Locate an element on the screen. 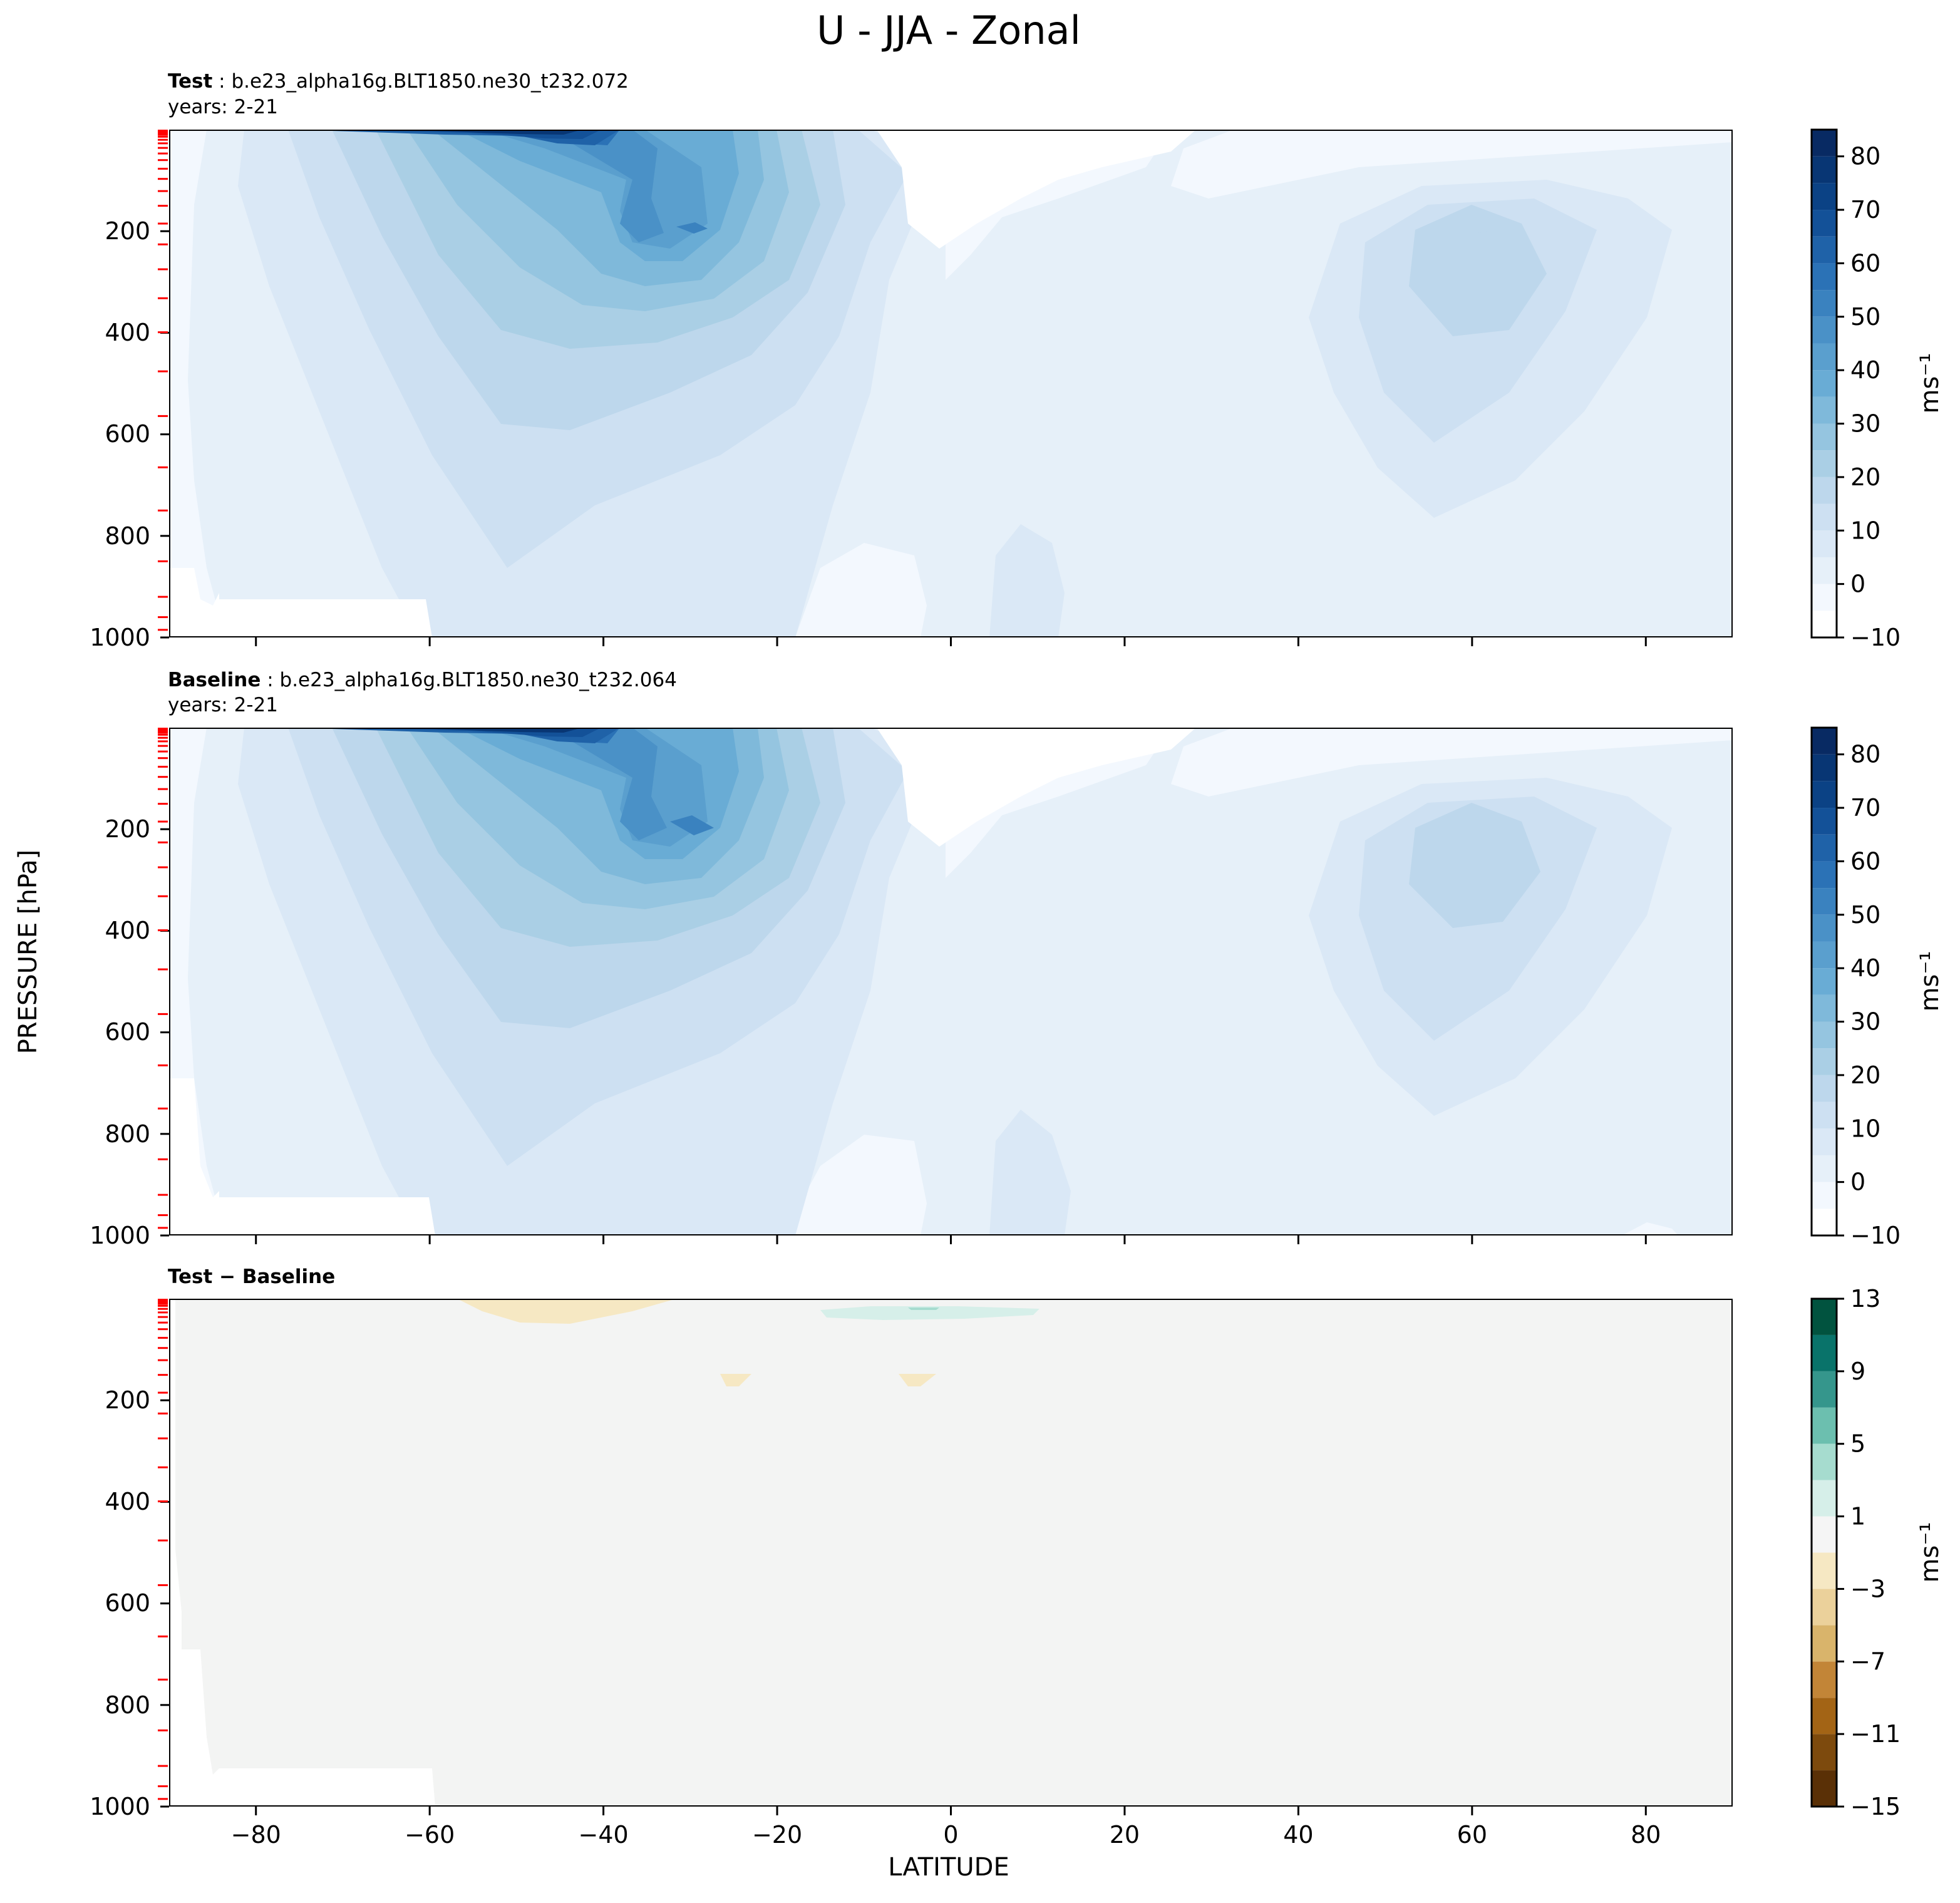 The image size is (1960, 1903). colorbar-tick-label: 60 is located at coordinates (1865, 861).